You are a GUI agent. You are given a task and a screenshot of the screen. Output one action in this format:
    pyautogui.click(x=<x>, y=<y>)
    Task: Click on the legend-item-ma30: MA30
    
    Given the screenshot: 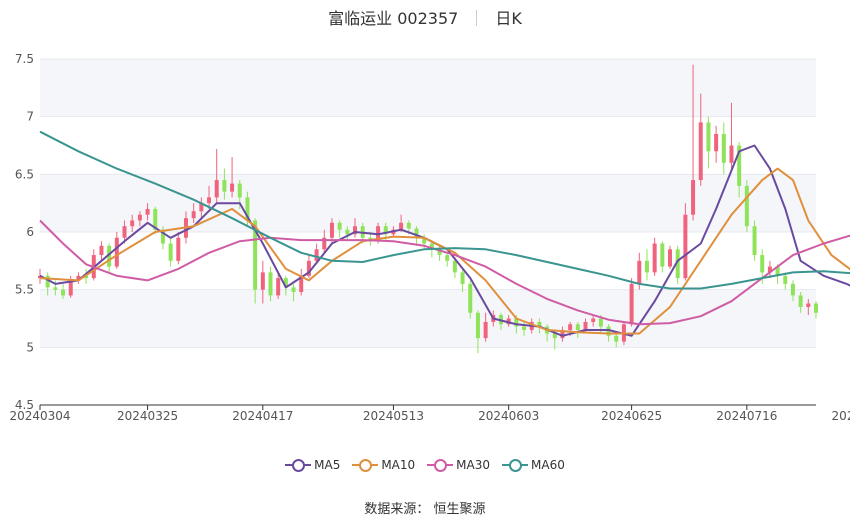 What is the action you would take?
    pyautogui.click(x=458, y=465)
    